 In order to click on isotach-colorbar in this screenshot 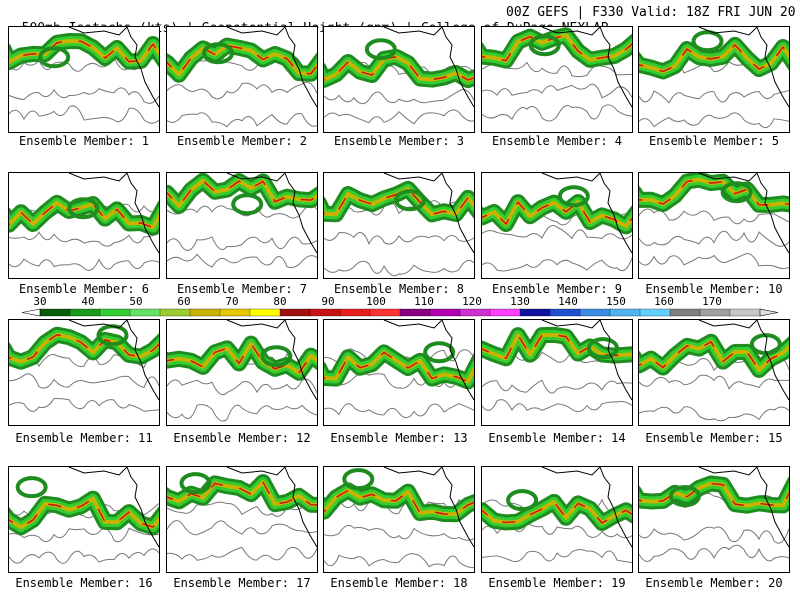, I will do `click(400, 312)`.